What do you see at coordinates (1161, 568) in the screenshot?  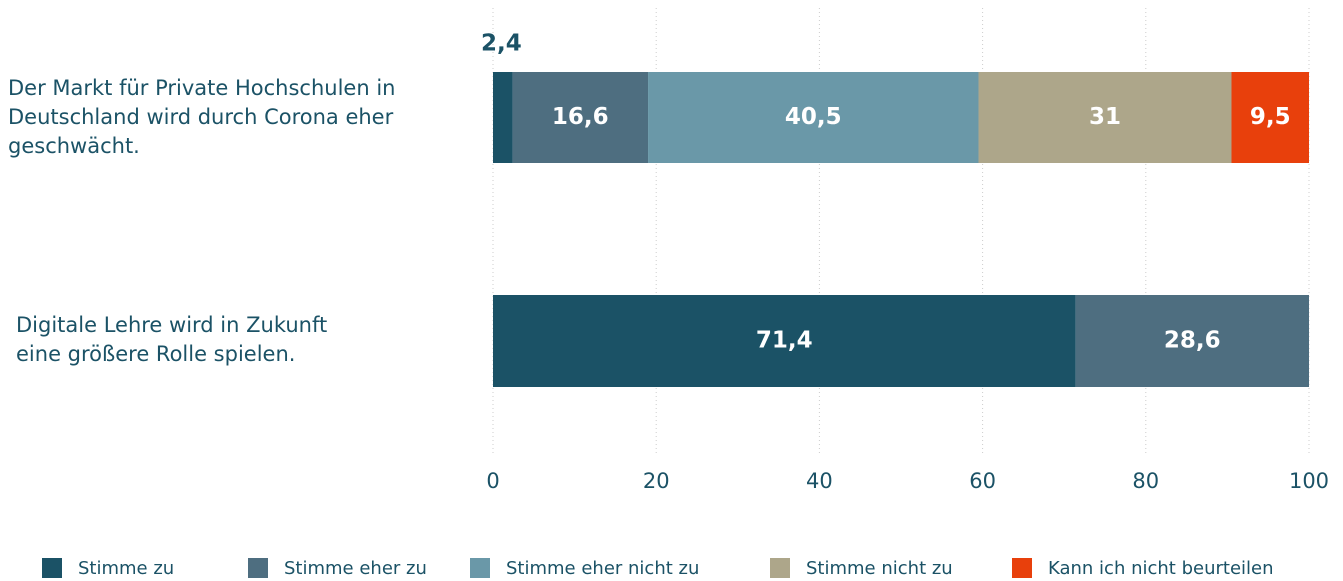 I see `legend-label: Kann ich nicht beurteilen` at bounding box center [1161, 568].